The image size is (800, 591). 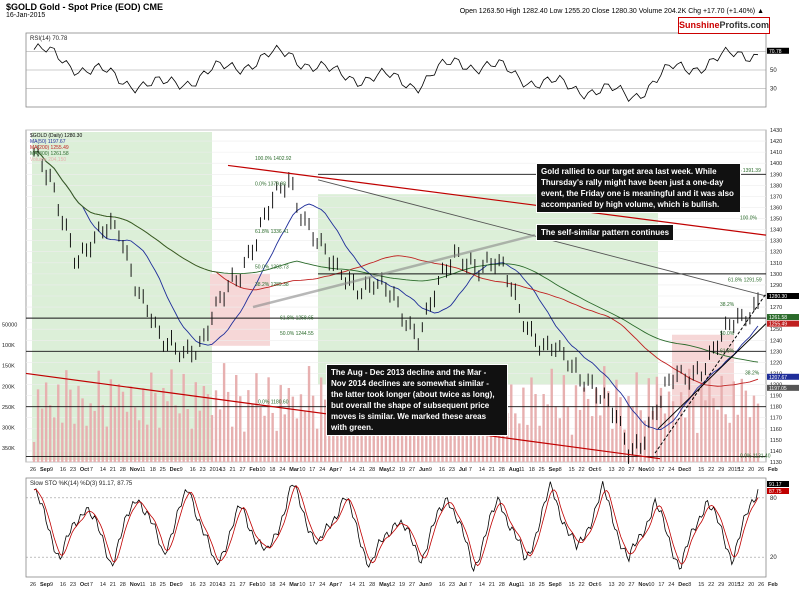 I want to click on price-y-tick-24: 1370, so click(x=776, y=197).